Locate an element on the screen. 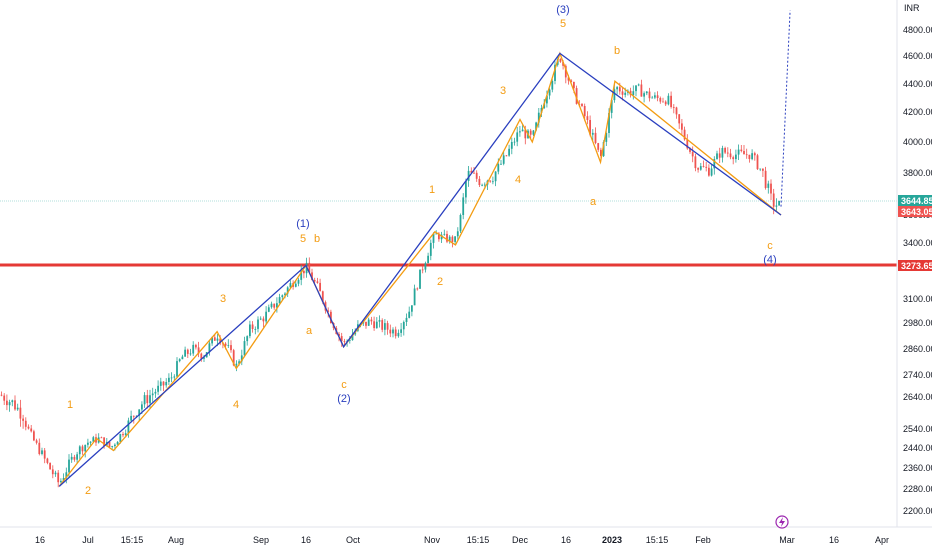  wave-label: (3) is located at coordinates (562, 10).